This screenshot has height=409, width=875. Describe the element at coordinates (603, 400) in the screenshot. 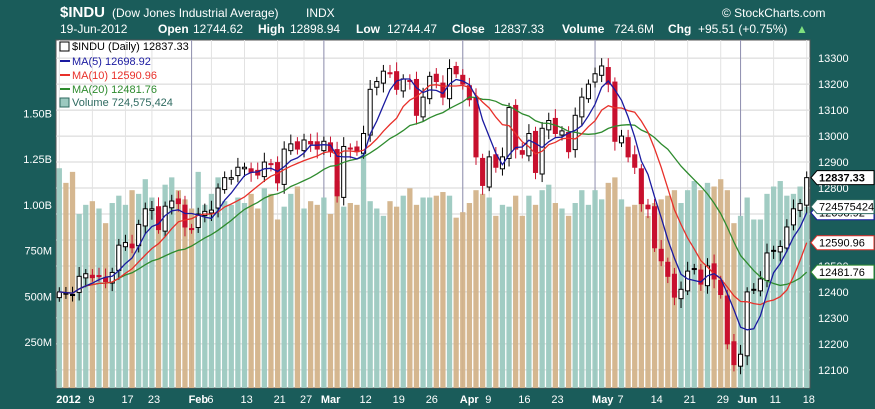

I see `date-tick-label: May` at that location.